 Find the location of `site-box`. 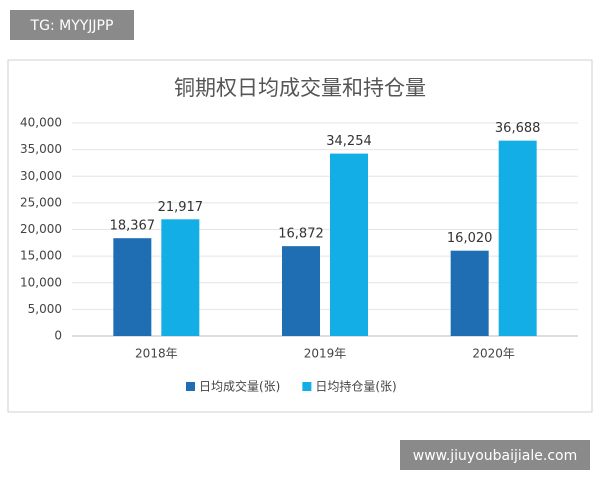

site-box is located at coordinates (495, 455).